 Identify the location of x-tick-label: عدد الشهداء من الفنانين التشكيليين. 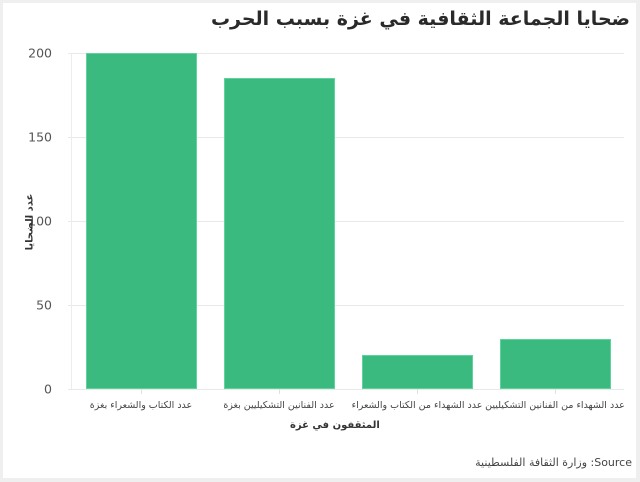
(555, 405).